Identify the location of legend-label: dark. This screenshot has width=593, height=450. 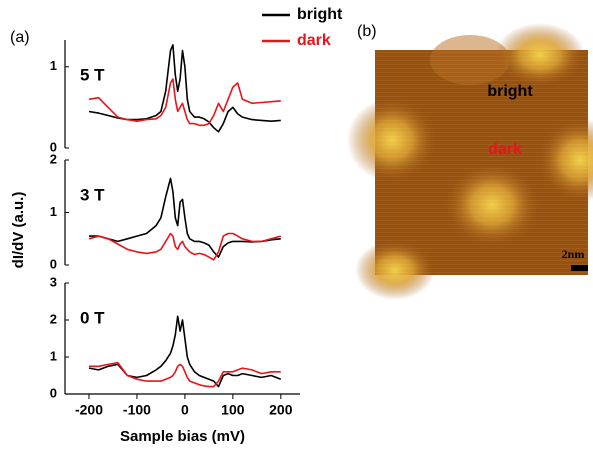
(314, 40).